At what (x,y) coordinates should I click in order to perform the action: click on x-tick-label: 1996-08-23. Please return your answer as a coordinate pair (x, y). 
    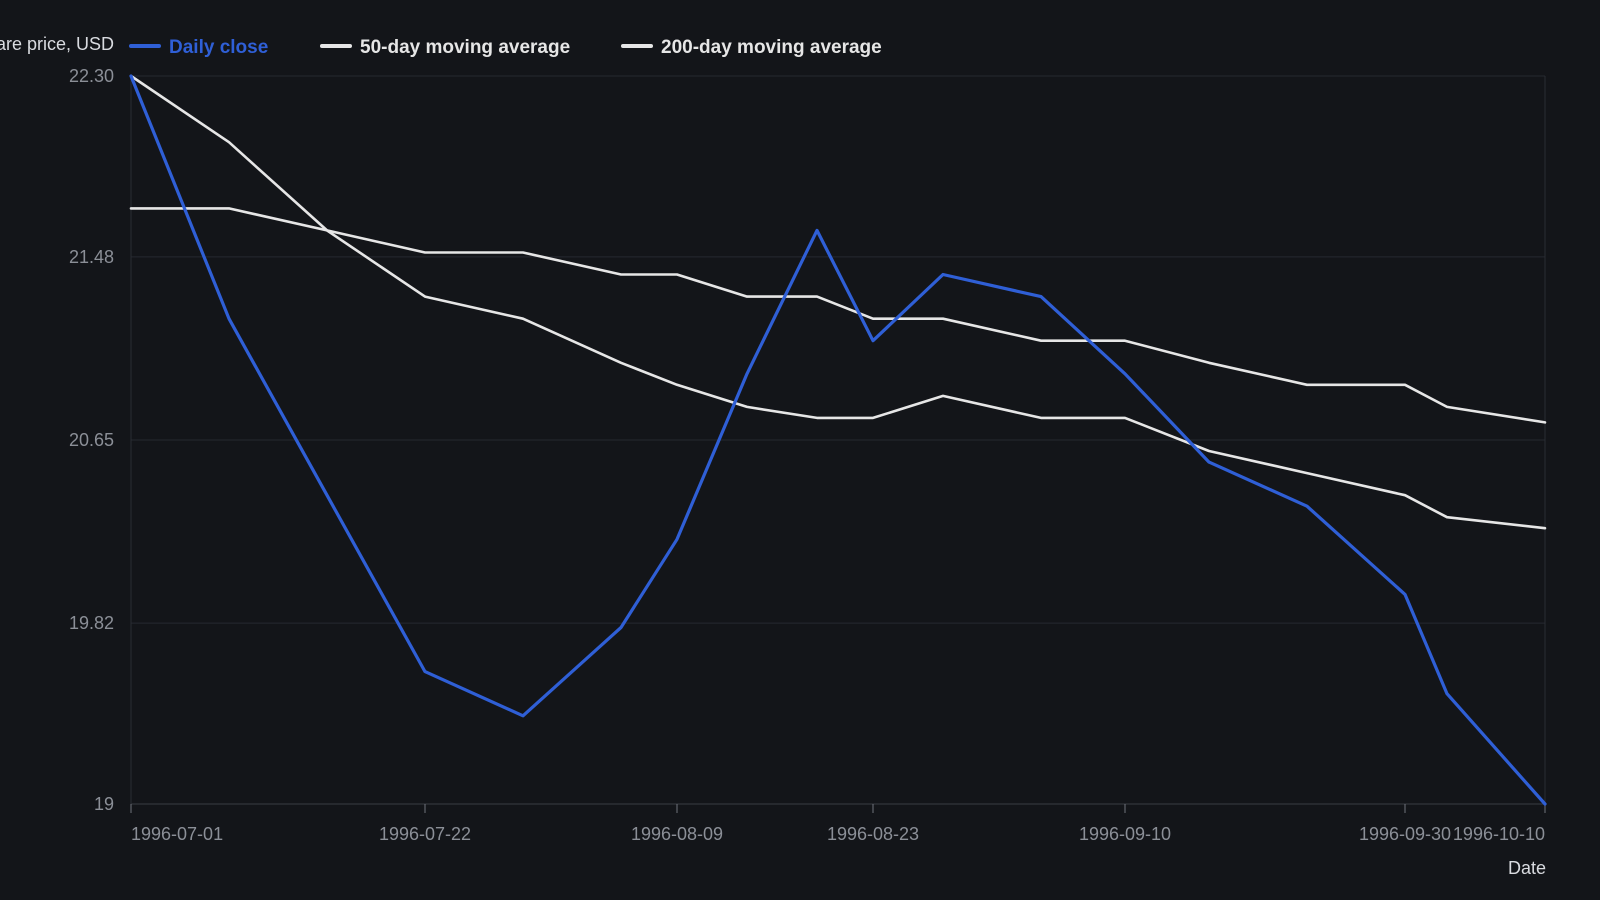
    Looking at the image, I should click on (873, 834).